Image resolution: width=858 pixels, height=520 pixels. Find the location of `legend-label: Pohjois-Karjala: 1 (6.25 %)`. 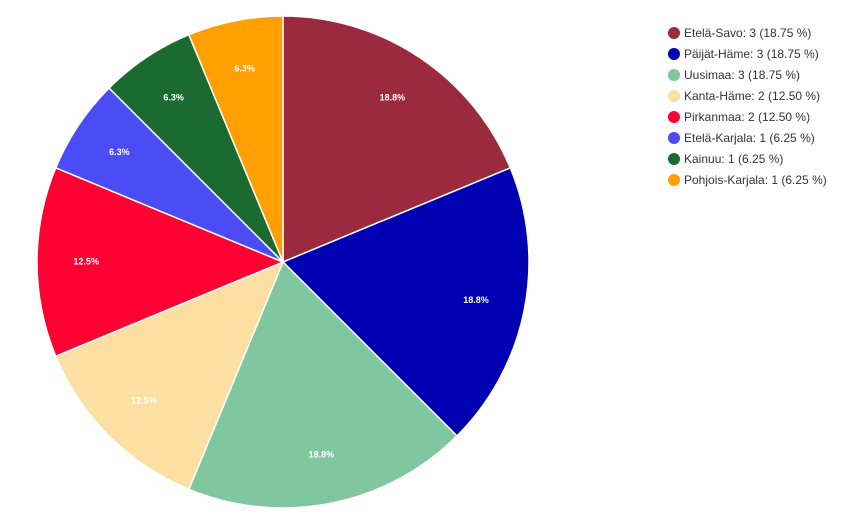

legend-label: Pohjois-Karjala: 1 (6.25 %) is located at coordinates (755, 180).